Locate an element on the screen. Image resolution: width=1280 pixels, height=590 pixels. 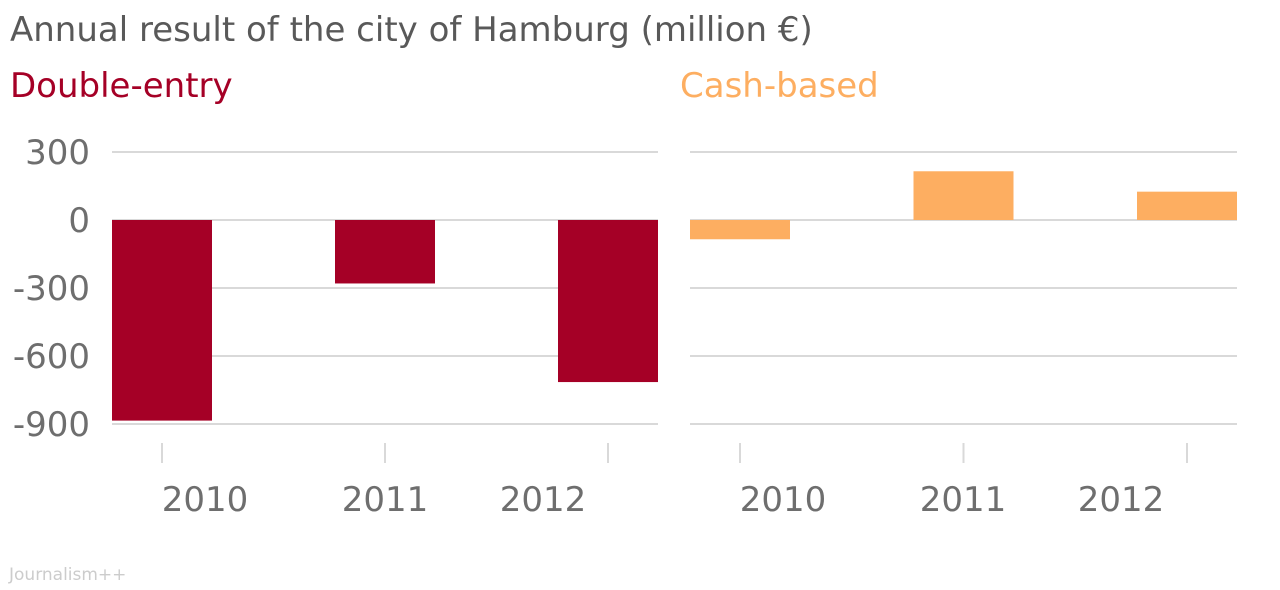
double-entry-x-tick-label: 2011 is located at coordinates (385, 500).